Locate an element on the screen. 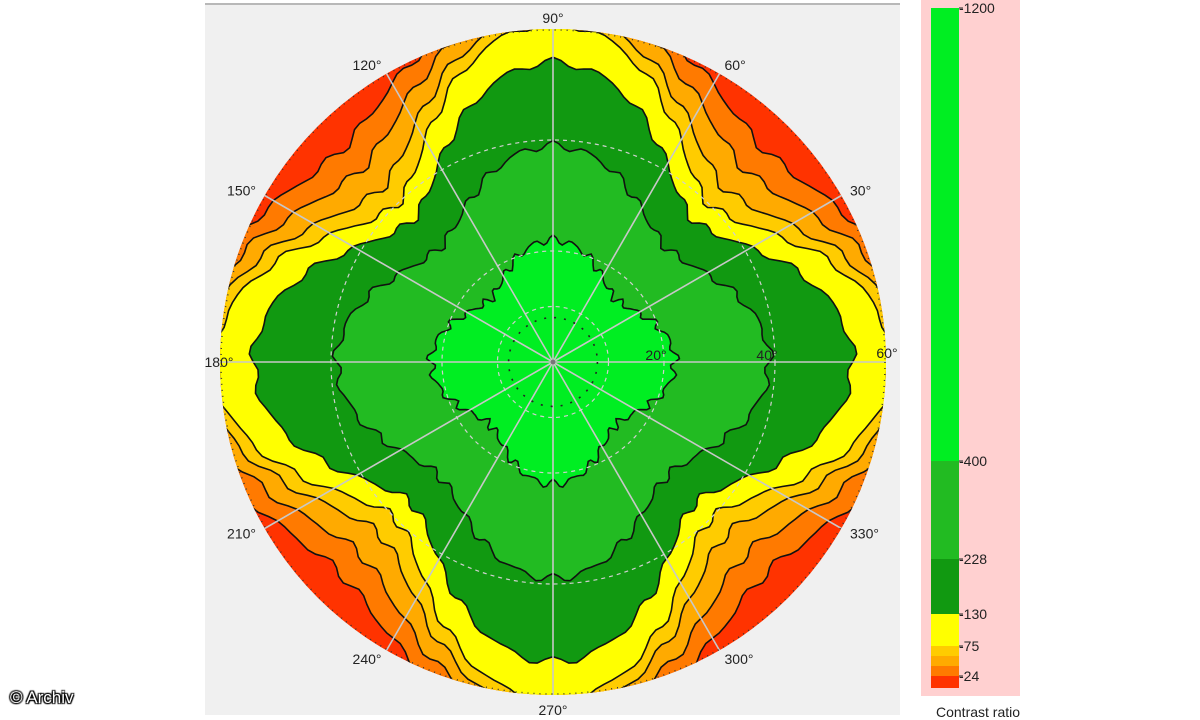  colorbar: -1200 -400 -228 -130 -75 -24 is located at coordinates (963, 344).